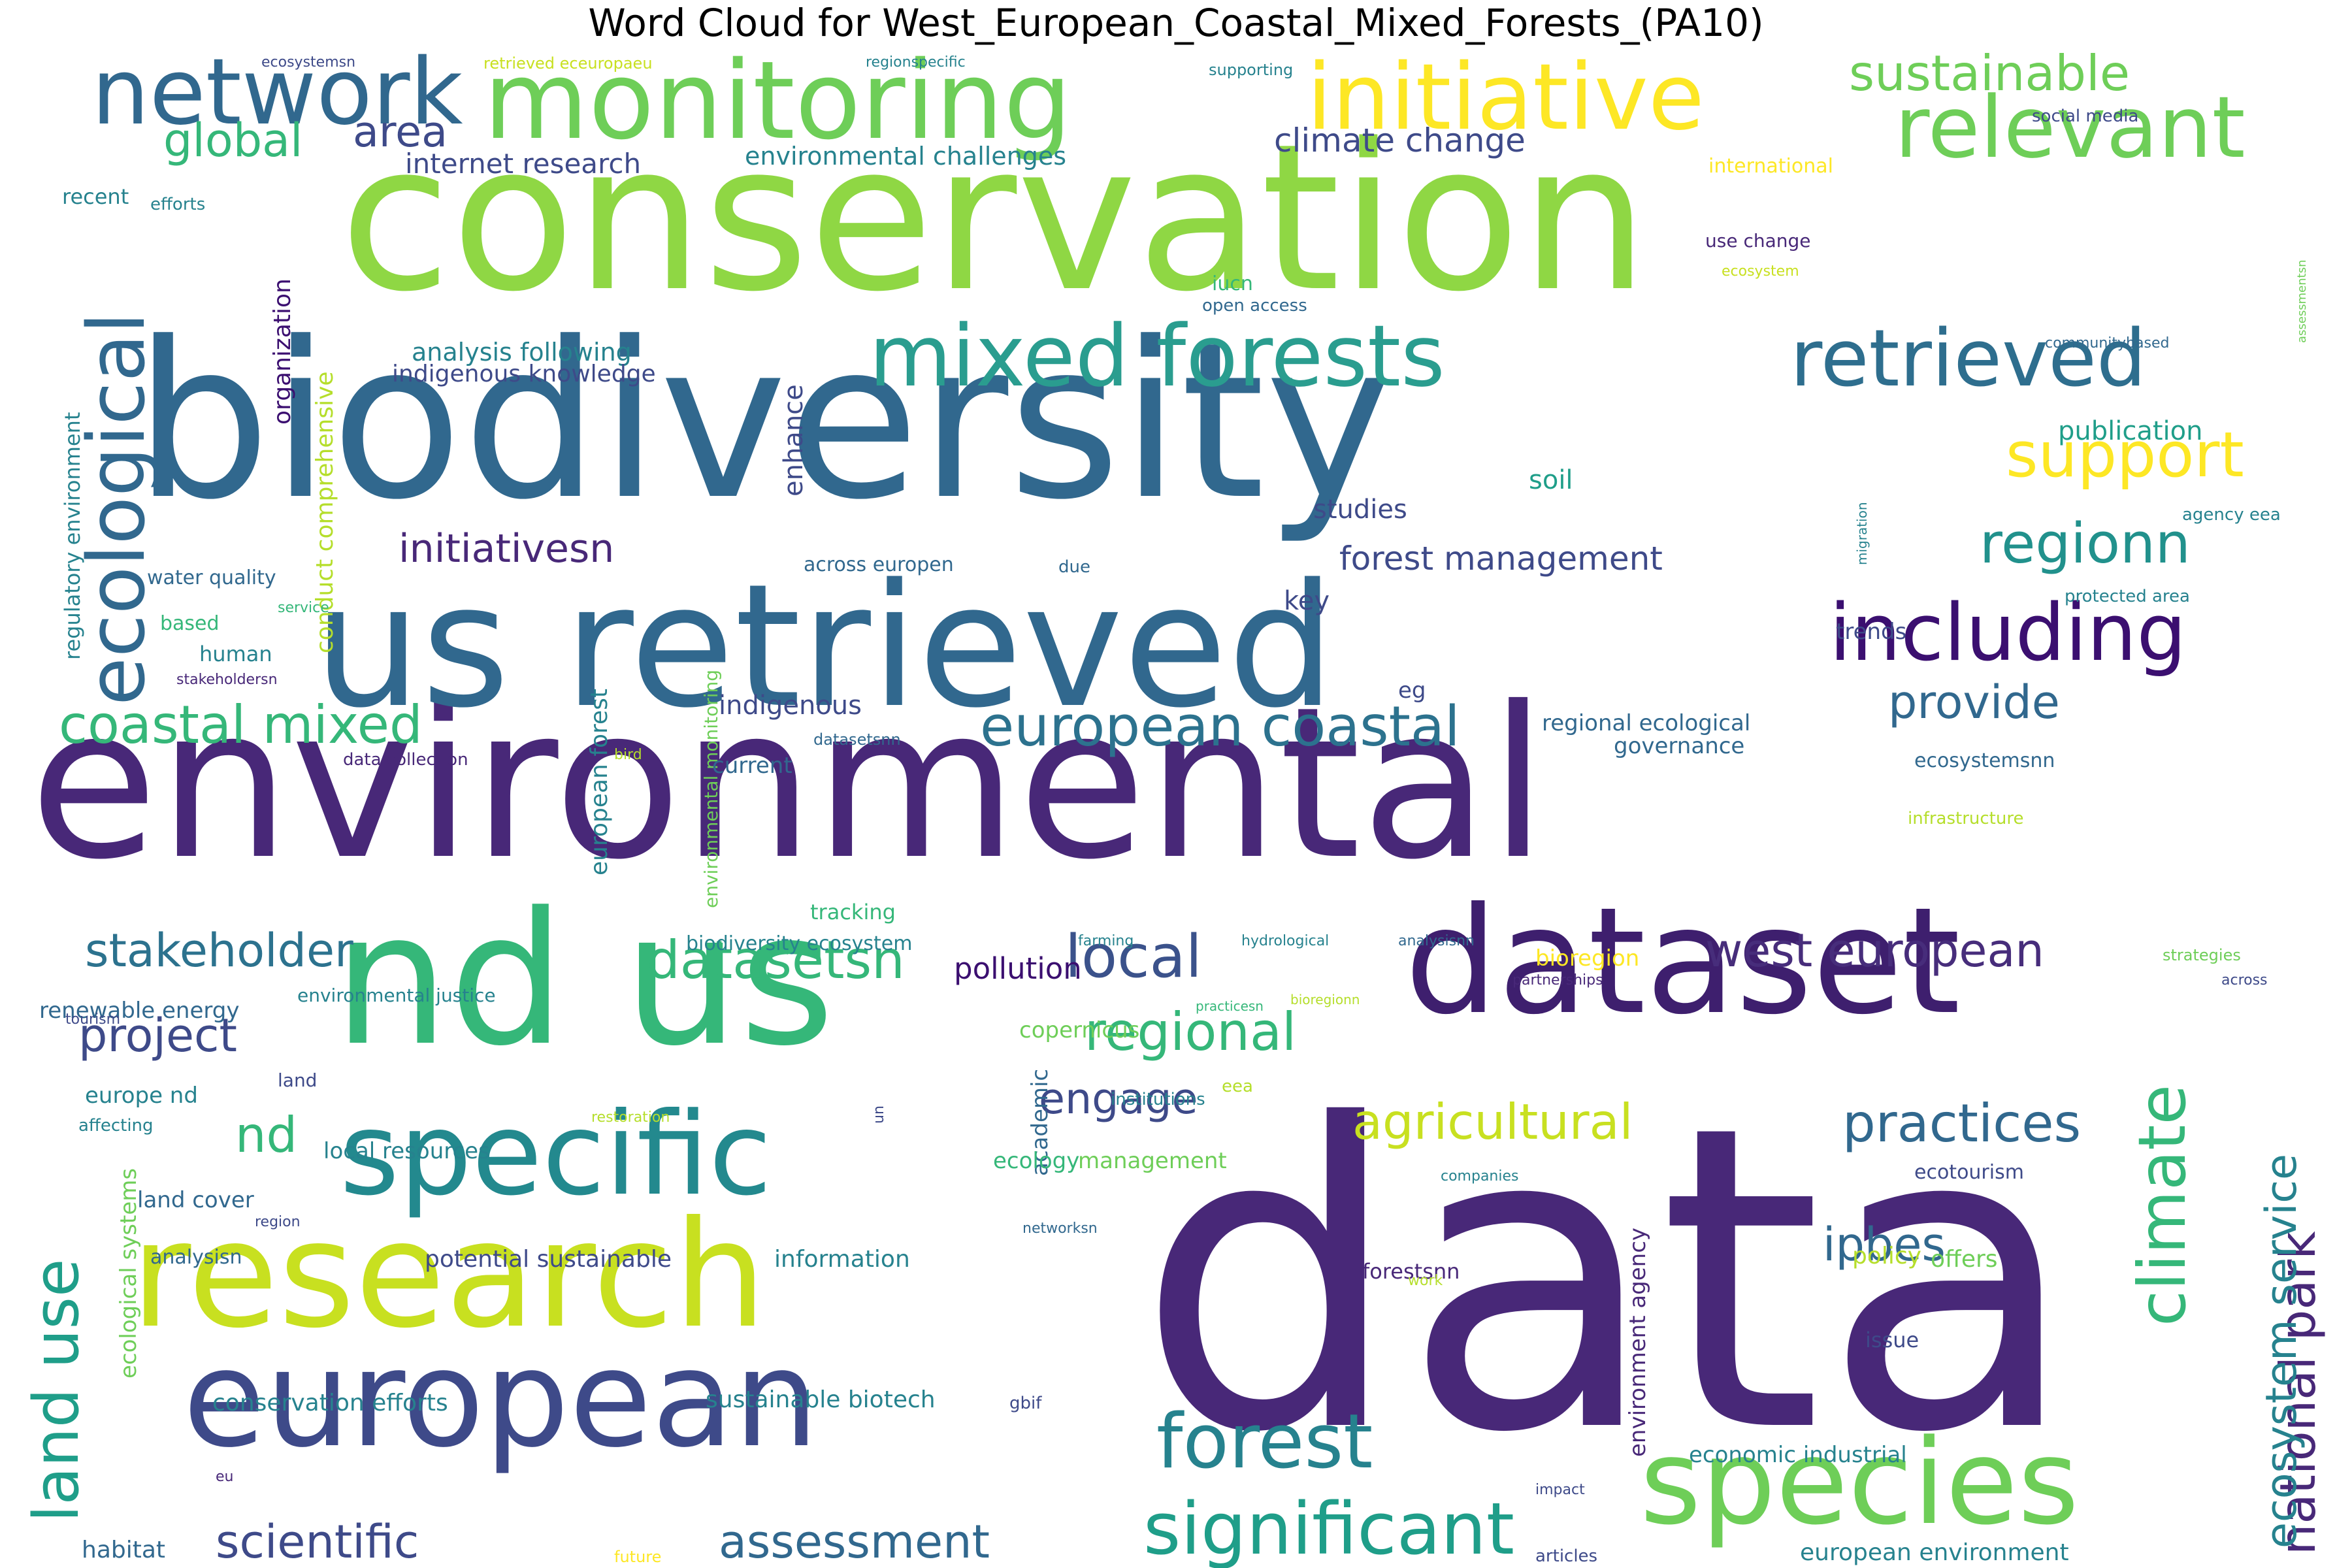 The image size is (2352, 1568). Describe the element at coordinates (233, 140) in the screenshot. I see `word-global: global` at that location.